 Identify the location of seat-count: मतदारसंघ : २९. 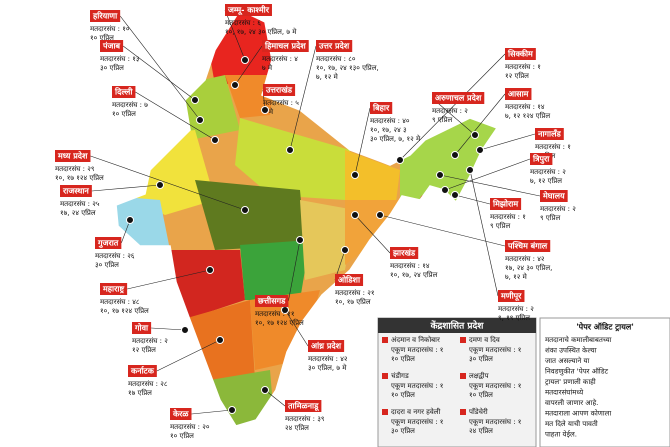
(75, 169).